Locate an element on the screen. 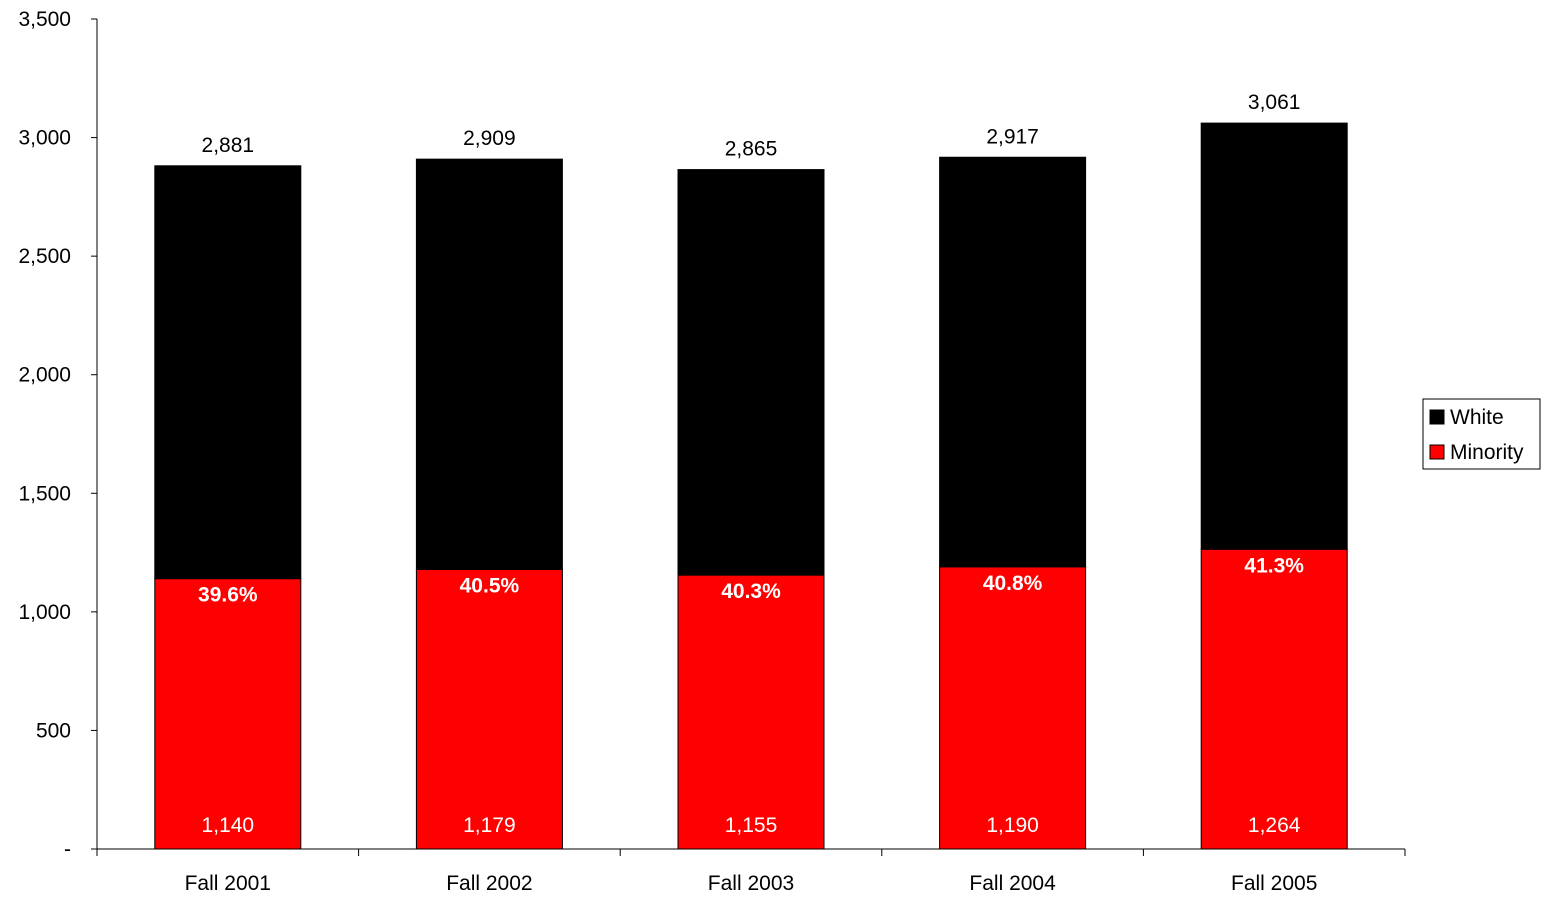  y-tick-label: 1,000 is located at coordinates (44, 612).